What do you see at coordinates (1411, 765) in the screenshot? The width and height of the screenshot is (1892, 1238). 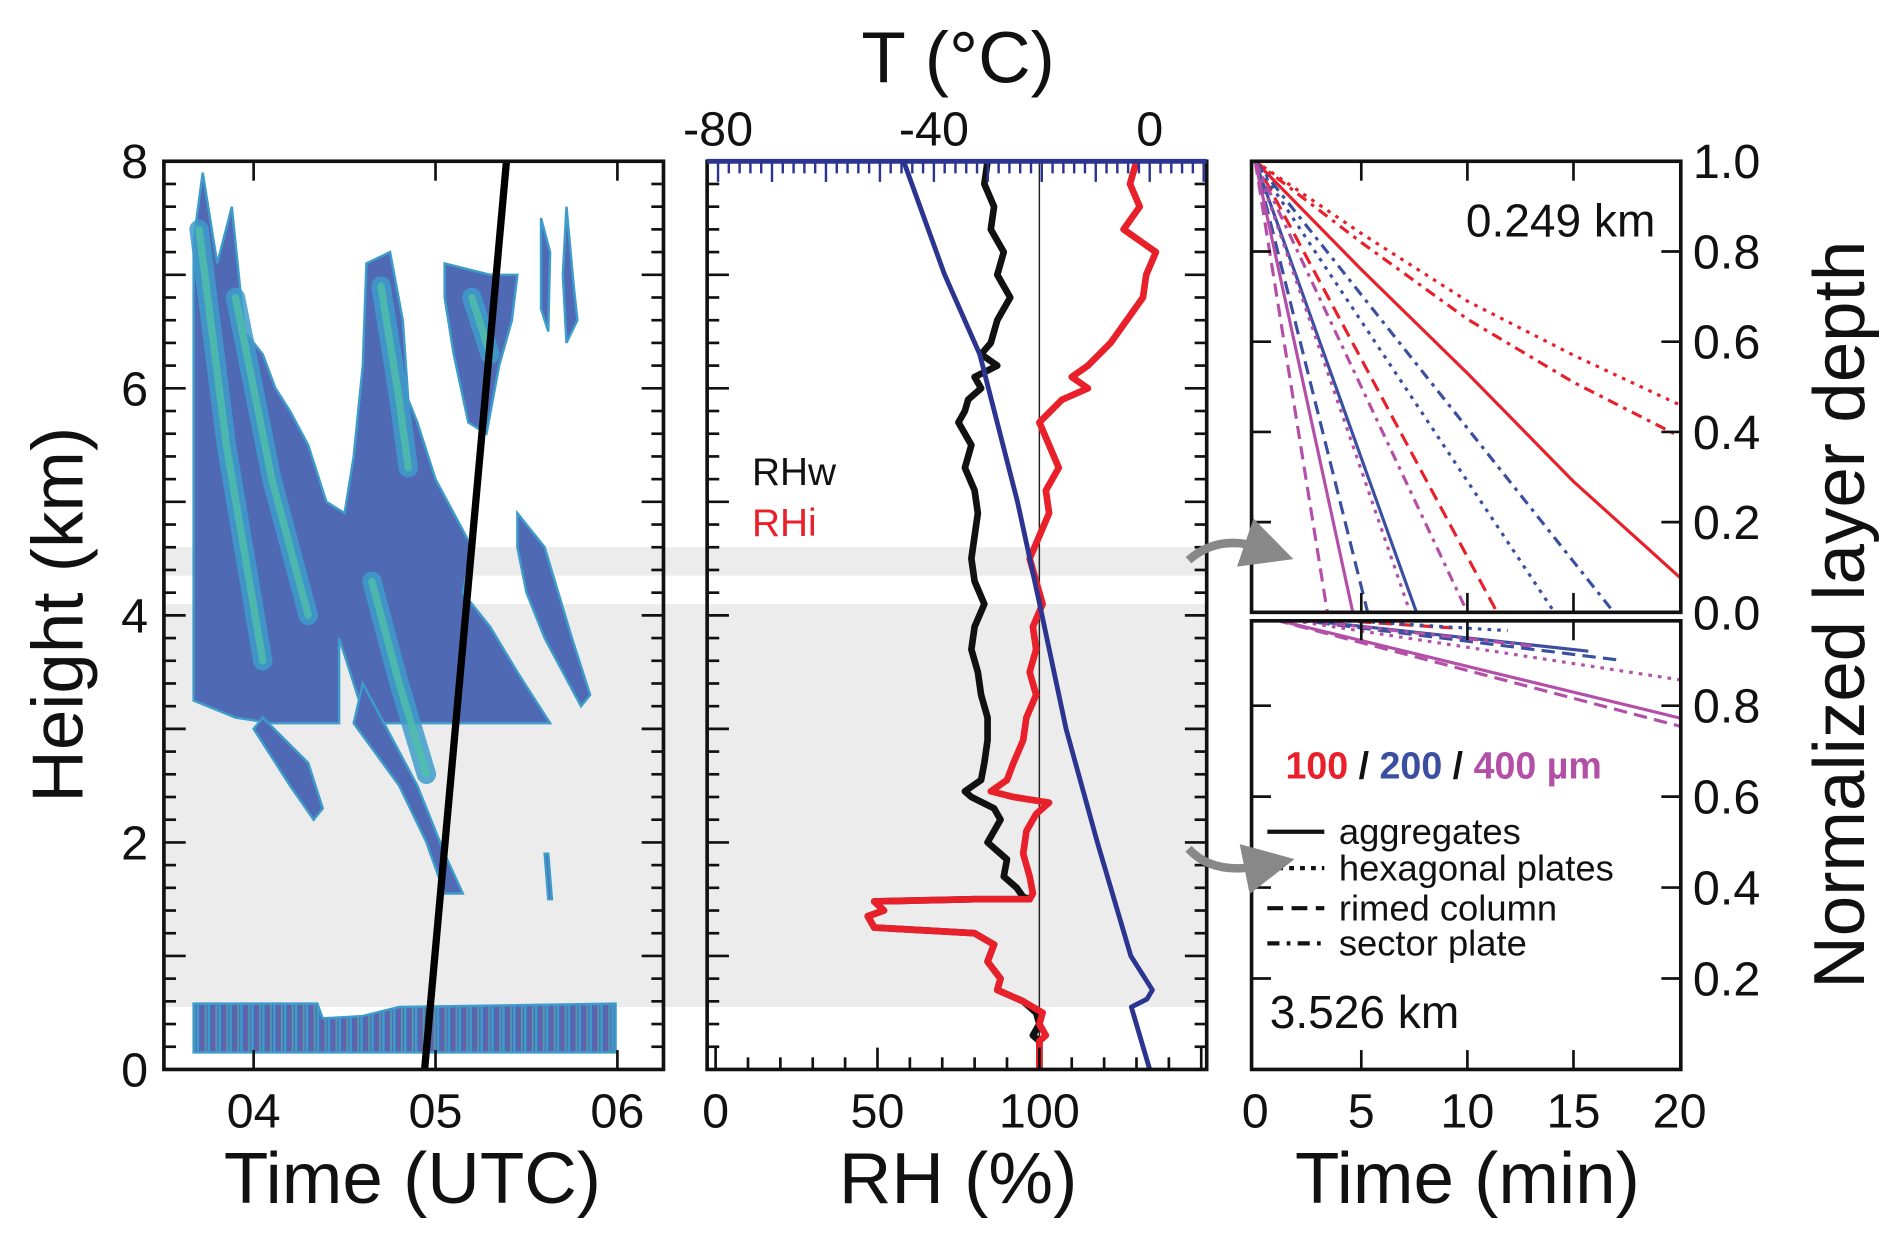 I see `size-200: 200` at bounding box center [1411, 765].